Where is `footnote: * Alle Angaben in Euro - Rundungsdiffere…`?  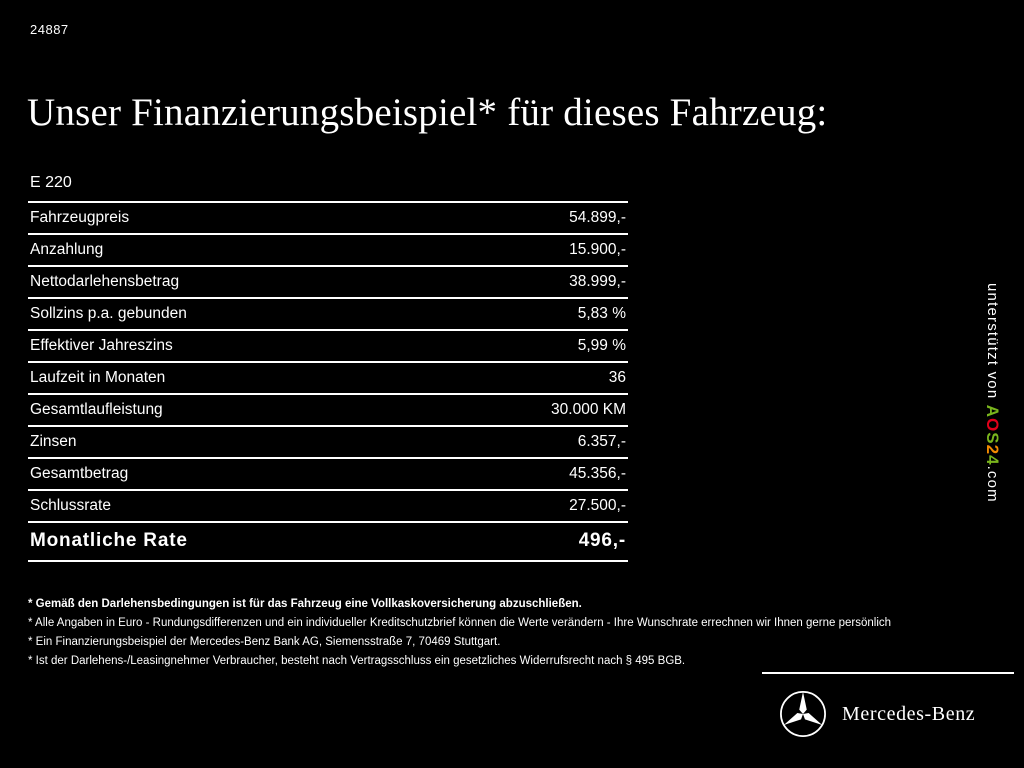
footnote: * Alle Angaben in Euro - Rundungsdiffere… is located at coordinates (460, 623).